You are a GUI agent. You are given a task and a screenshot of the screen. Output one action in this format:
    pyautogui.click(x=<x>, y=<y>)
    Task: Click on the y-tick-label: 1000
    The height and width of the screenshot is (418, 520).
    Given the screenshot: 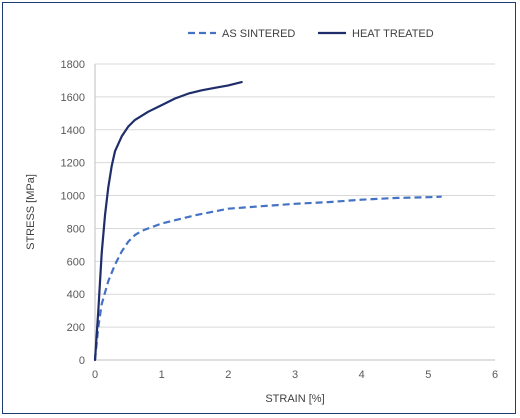 What is the action you would take?
    pyautogui.click(x=73, y=197)
    